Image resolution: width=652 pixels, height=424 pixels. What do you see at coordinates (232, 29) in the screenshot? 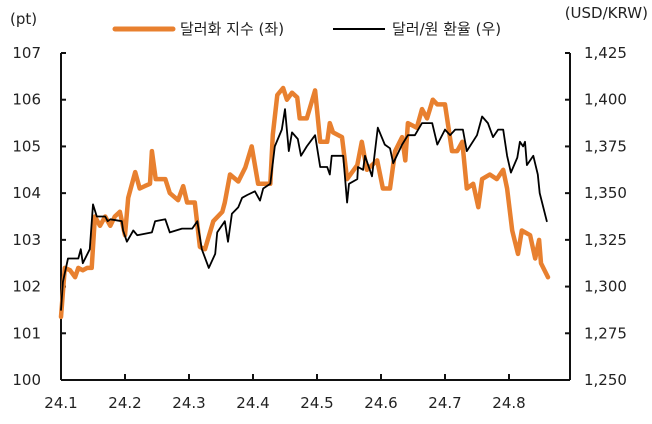
I see `legend-label-dollar-index: 달러화 지수 (좌)` at bounding box center [232, 29].